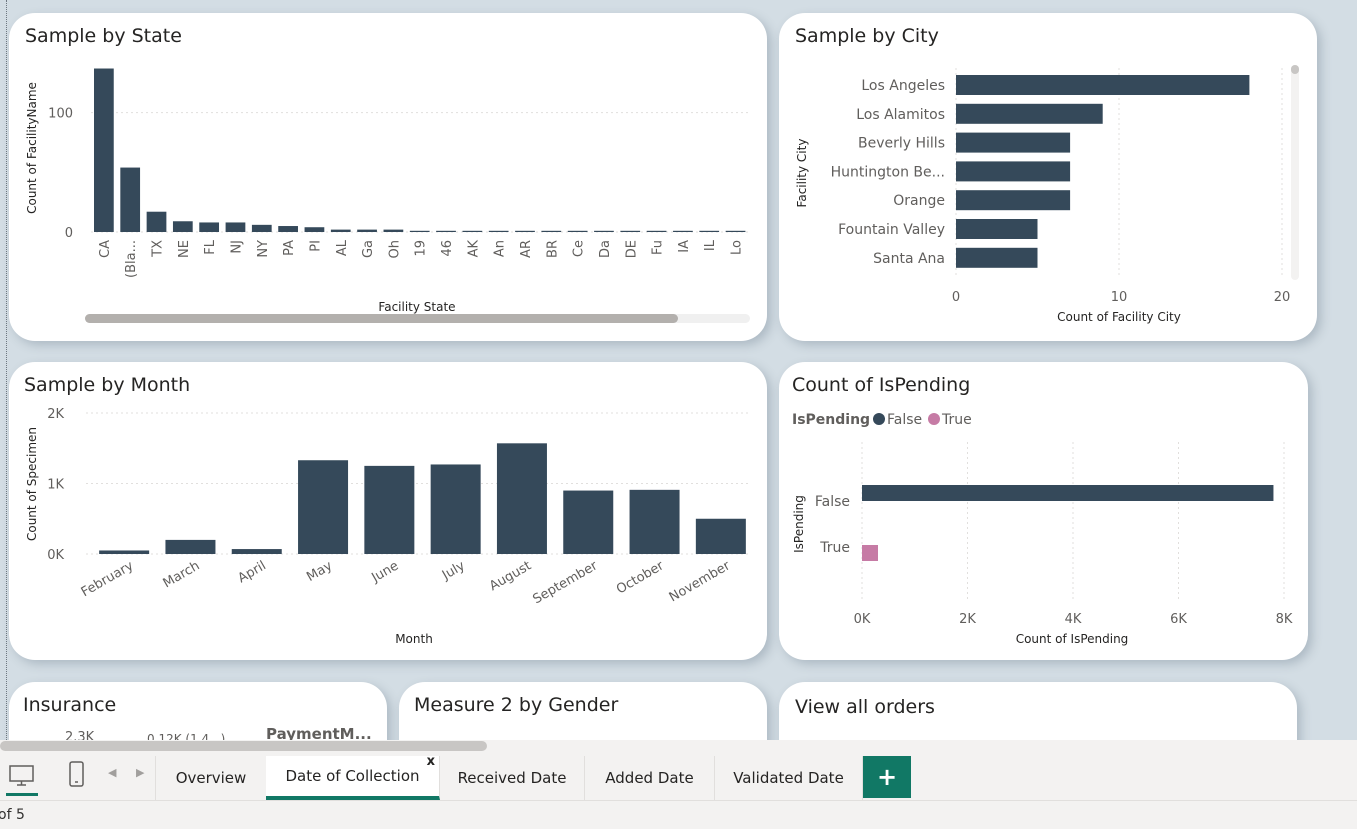 This screenshot has height=829, width=1357. Describe the element at coordinates (678, 814) in the screenshot. I see `status-bar: of 5` at that location.